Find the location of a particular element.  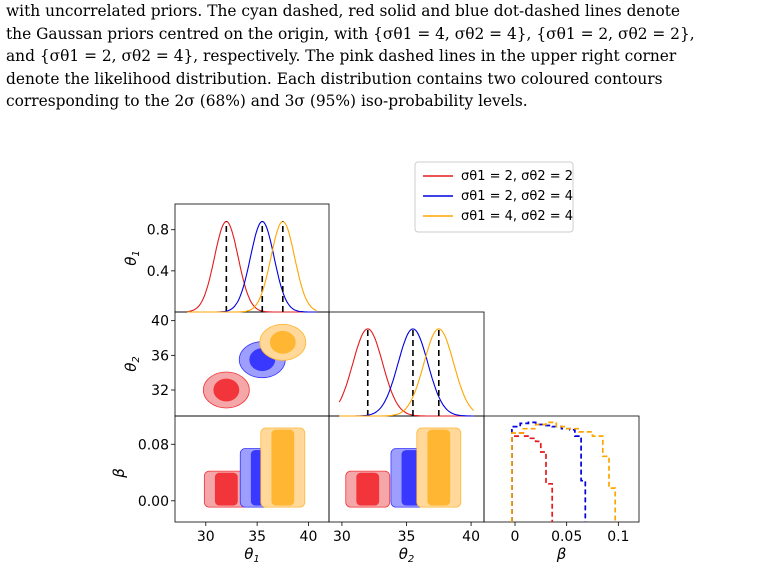

beta-tick-label: 0.00 is located at coordinates (153, 502).